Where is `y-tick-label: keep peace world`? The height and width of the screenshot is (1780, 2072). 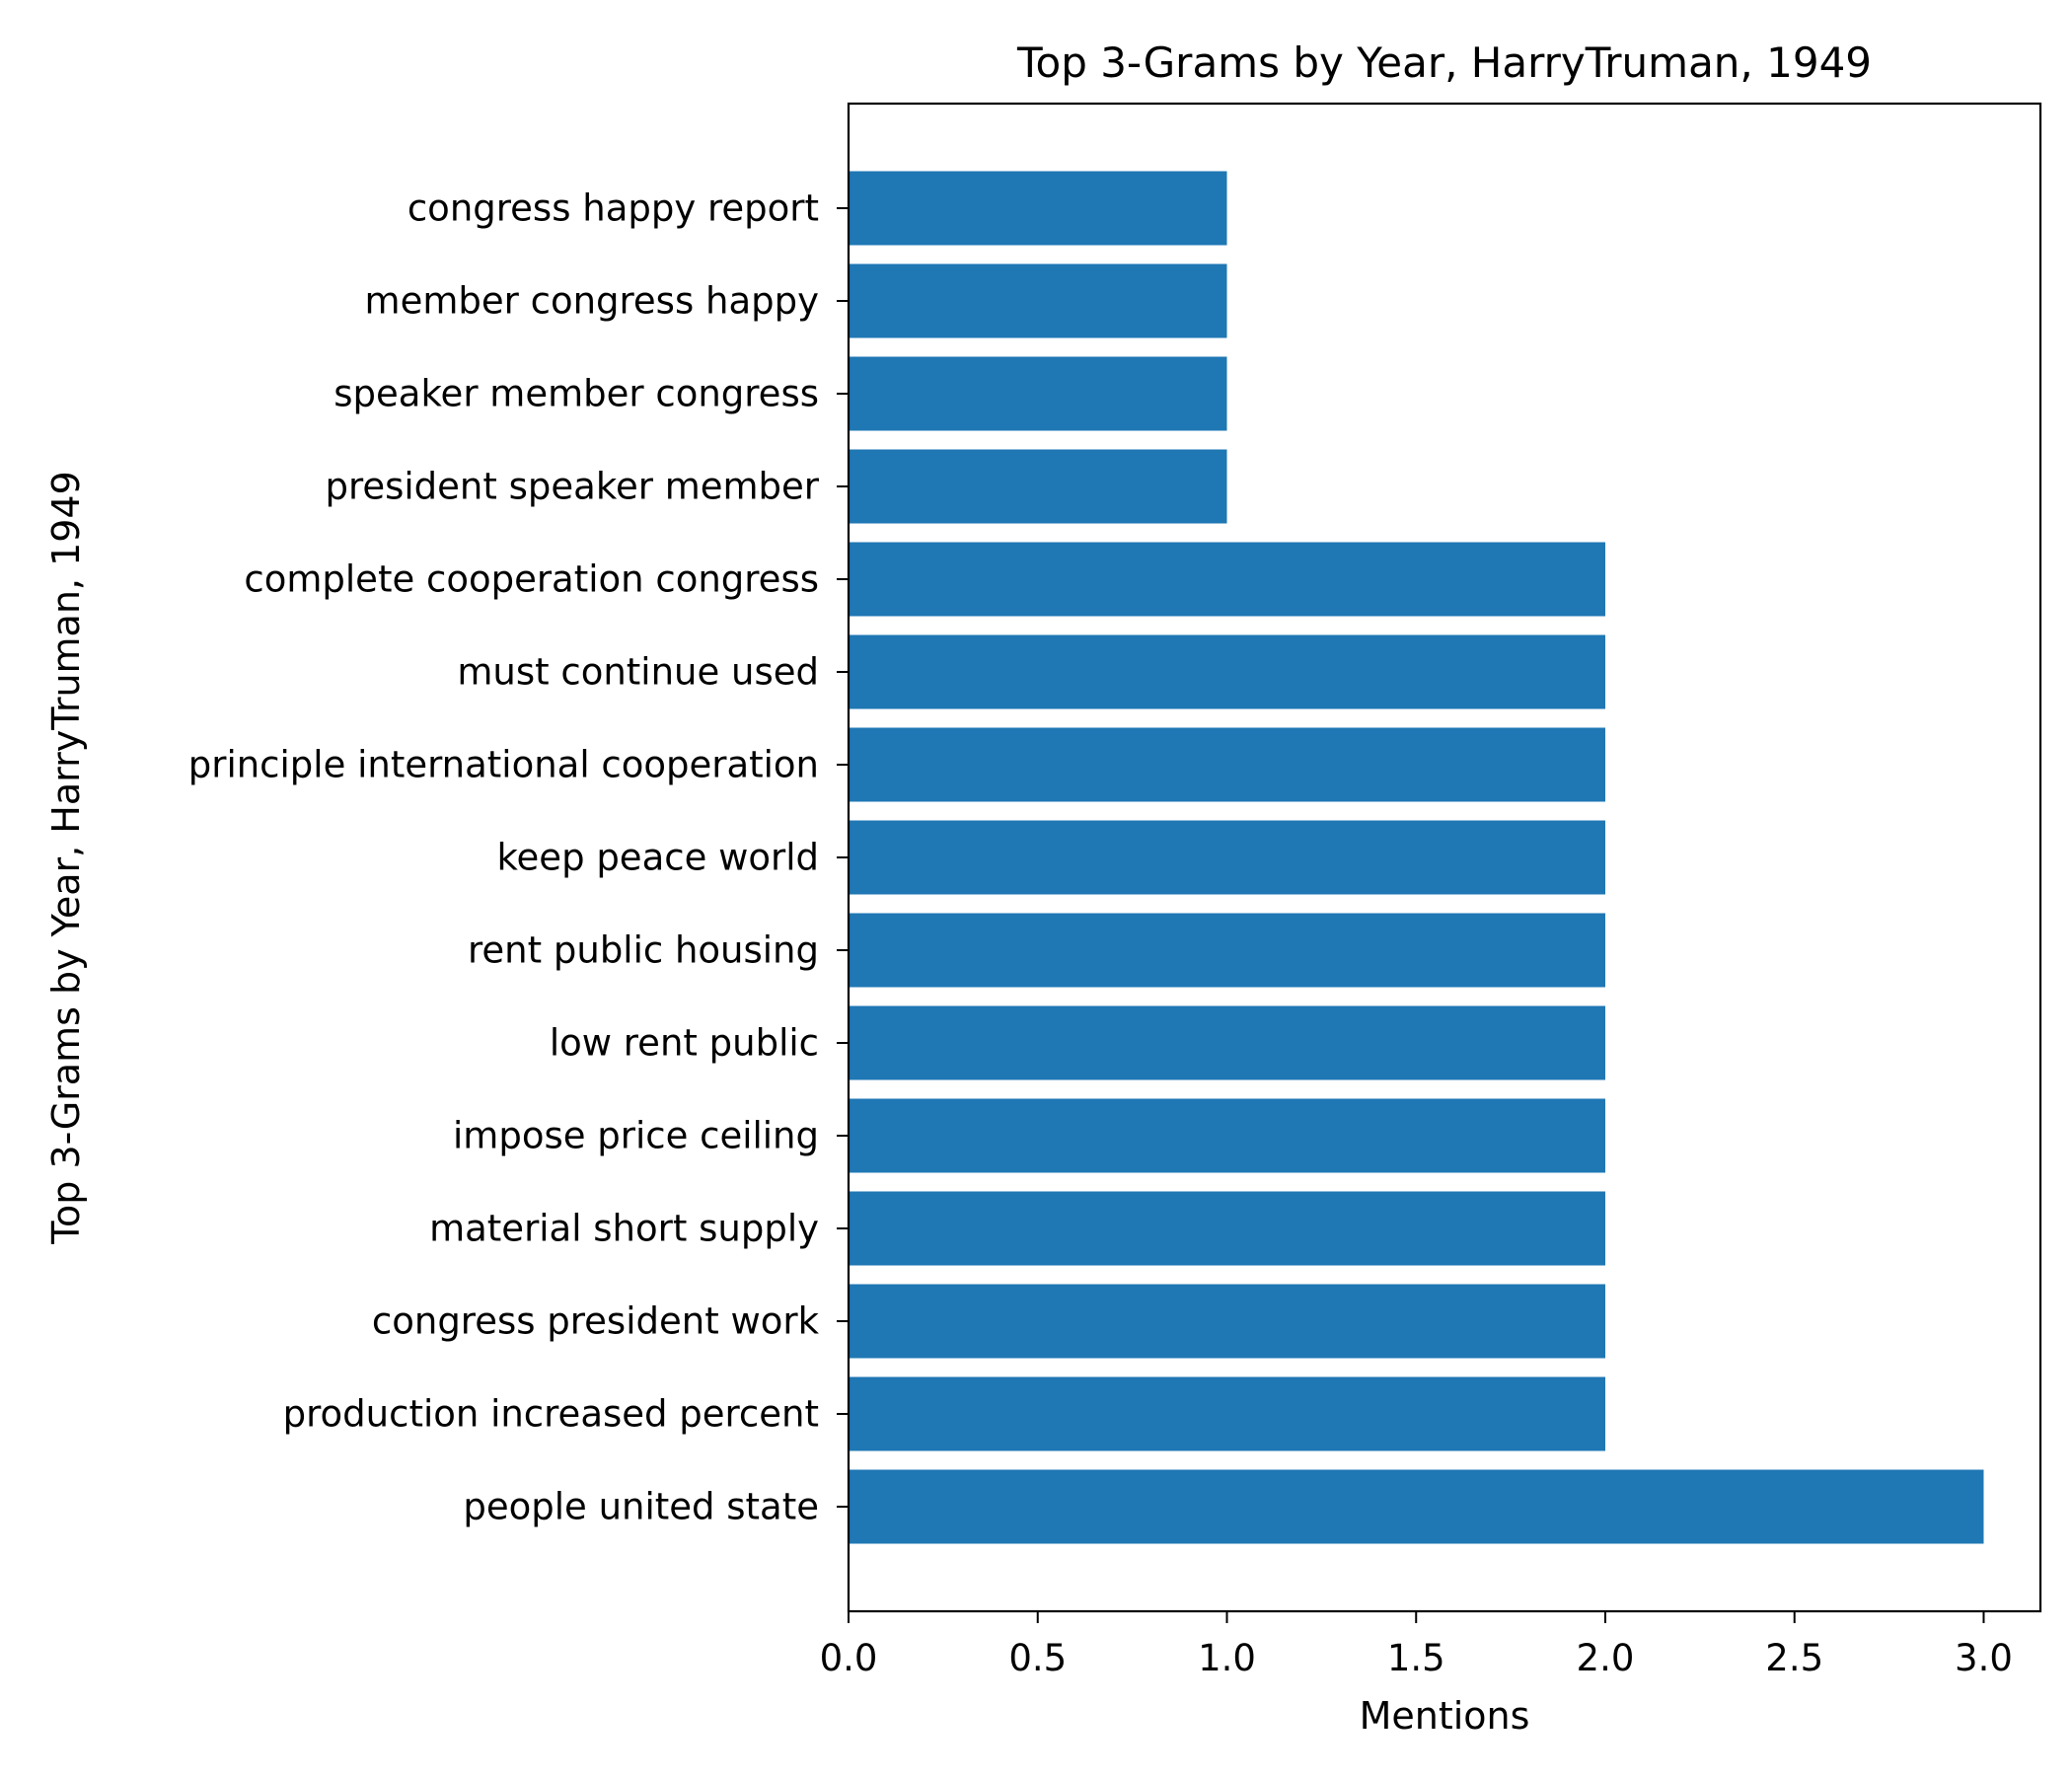
y-tick-label: keep peace world is located at coordinates (658, 858).